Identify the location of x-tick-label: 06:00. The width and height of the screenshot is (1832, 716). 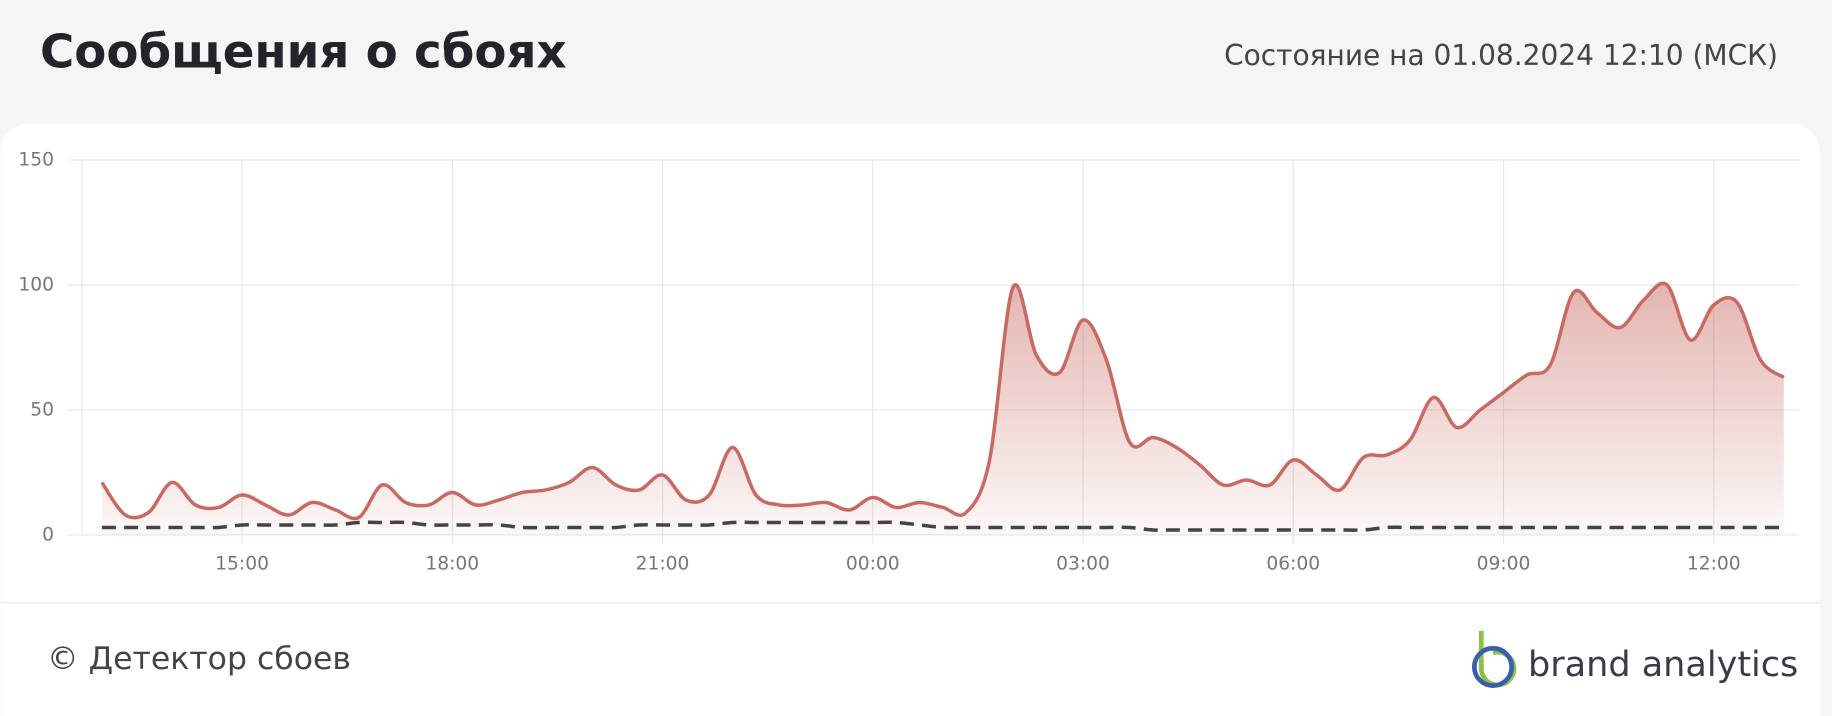
(1293, 564).